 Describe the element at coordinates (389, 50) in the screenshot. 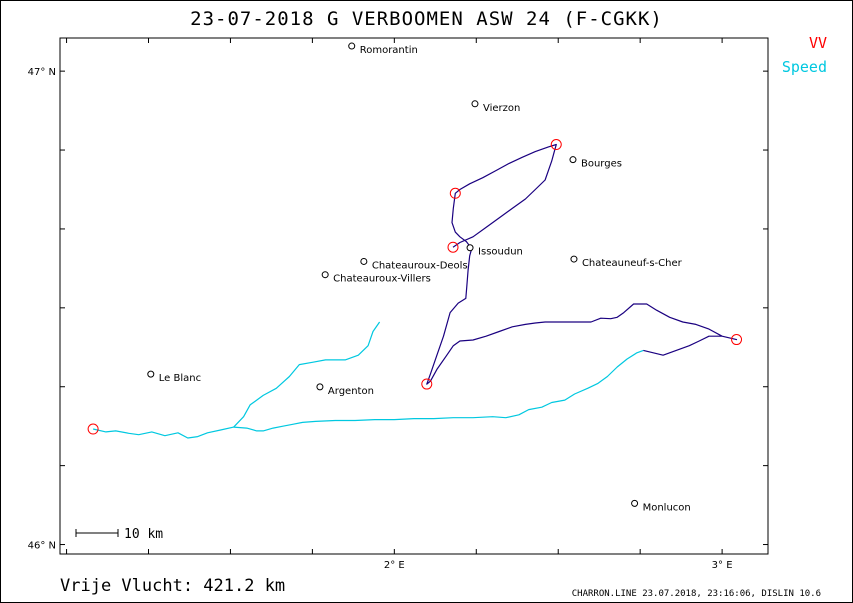

I see `town-label: Romorantin` at that location.